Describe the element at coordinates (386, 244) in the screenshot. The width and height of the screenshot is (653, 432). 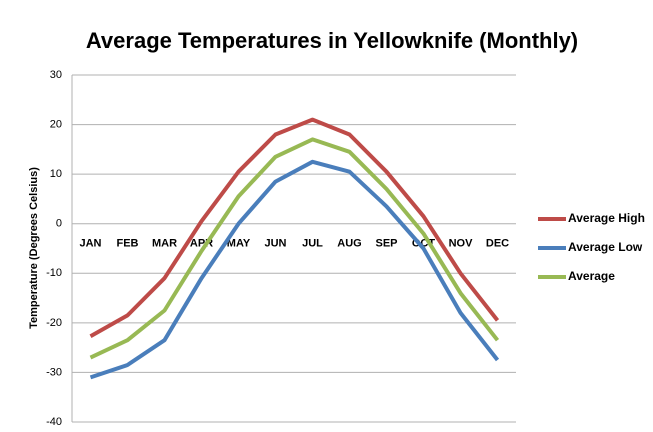
I see `x-tick-label: SEP` at that location.